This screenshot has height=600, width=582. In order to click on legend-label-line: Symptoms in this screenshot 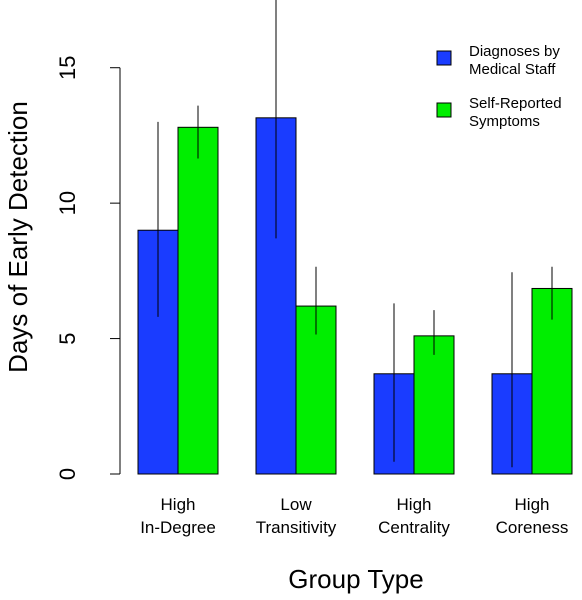, I will do `click(504, 121)`.